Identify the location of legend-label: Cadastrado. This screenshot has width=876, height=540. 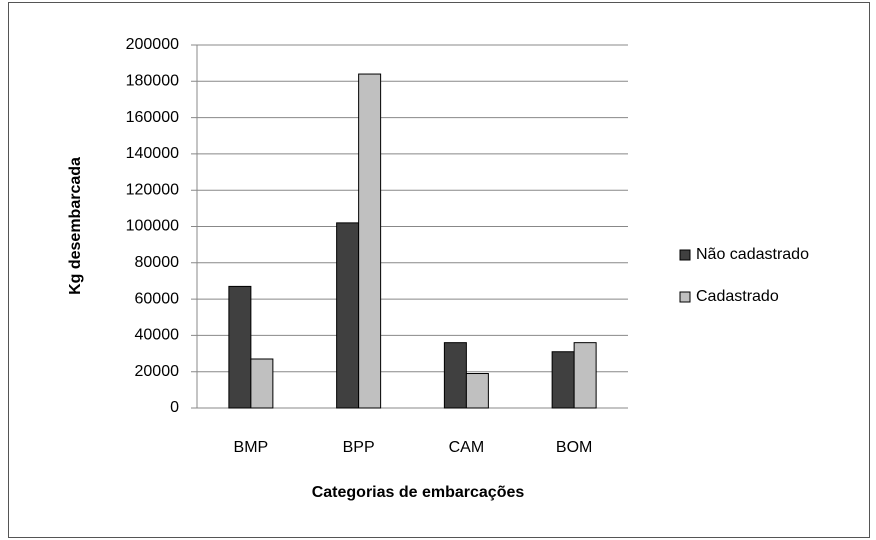
(737, 296).